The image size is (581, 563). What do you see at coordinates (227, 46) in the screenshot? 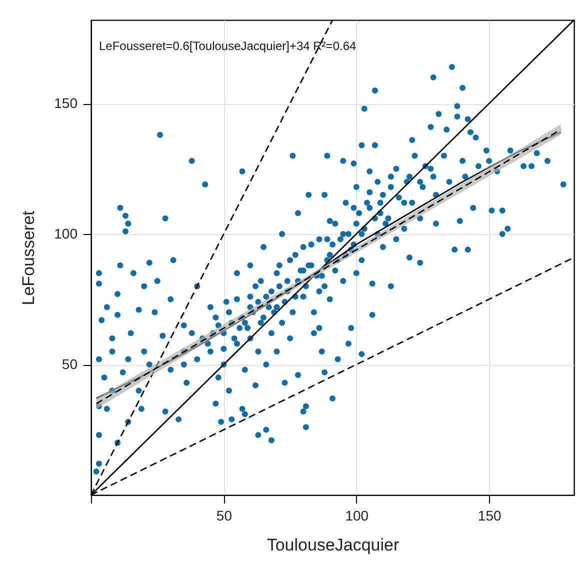
I see `annotation: LeFousseret=0.6[ToulouseJacquier]+34 R²=0.64` at bounding box center [227, 46].